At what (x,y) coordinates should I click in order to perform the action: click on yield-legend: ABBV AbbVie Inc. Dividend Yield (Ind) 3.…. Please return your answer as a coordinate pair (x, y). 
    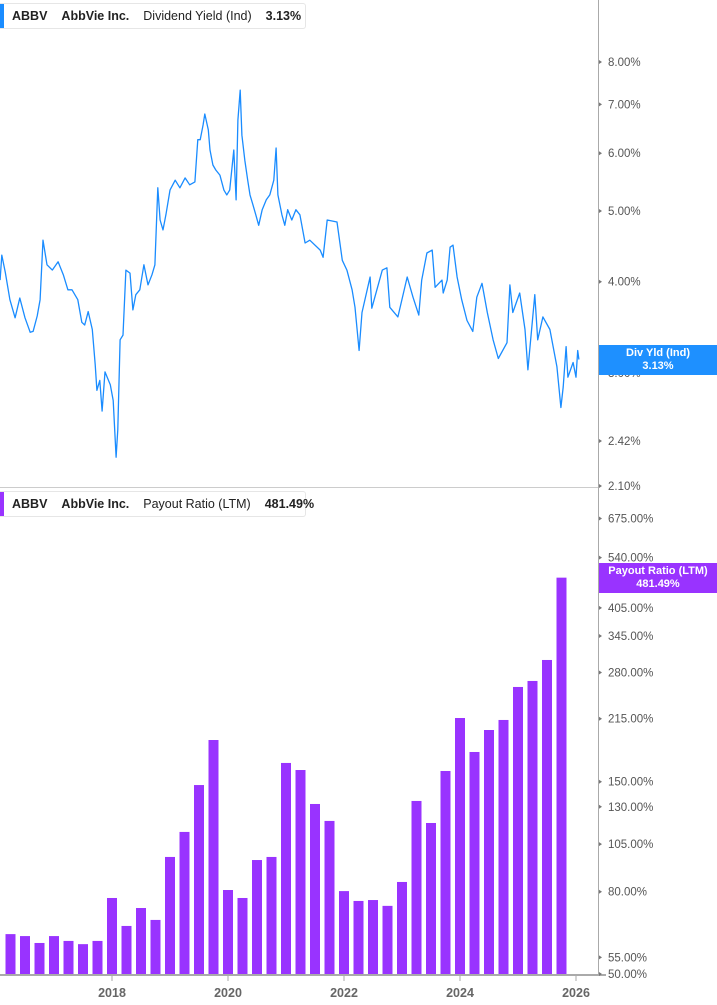
    Looking at the image, I should click on (153, 16).